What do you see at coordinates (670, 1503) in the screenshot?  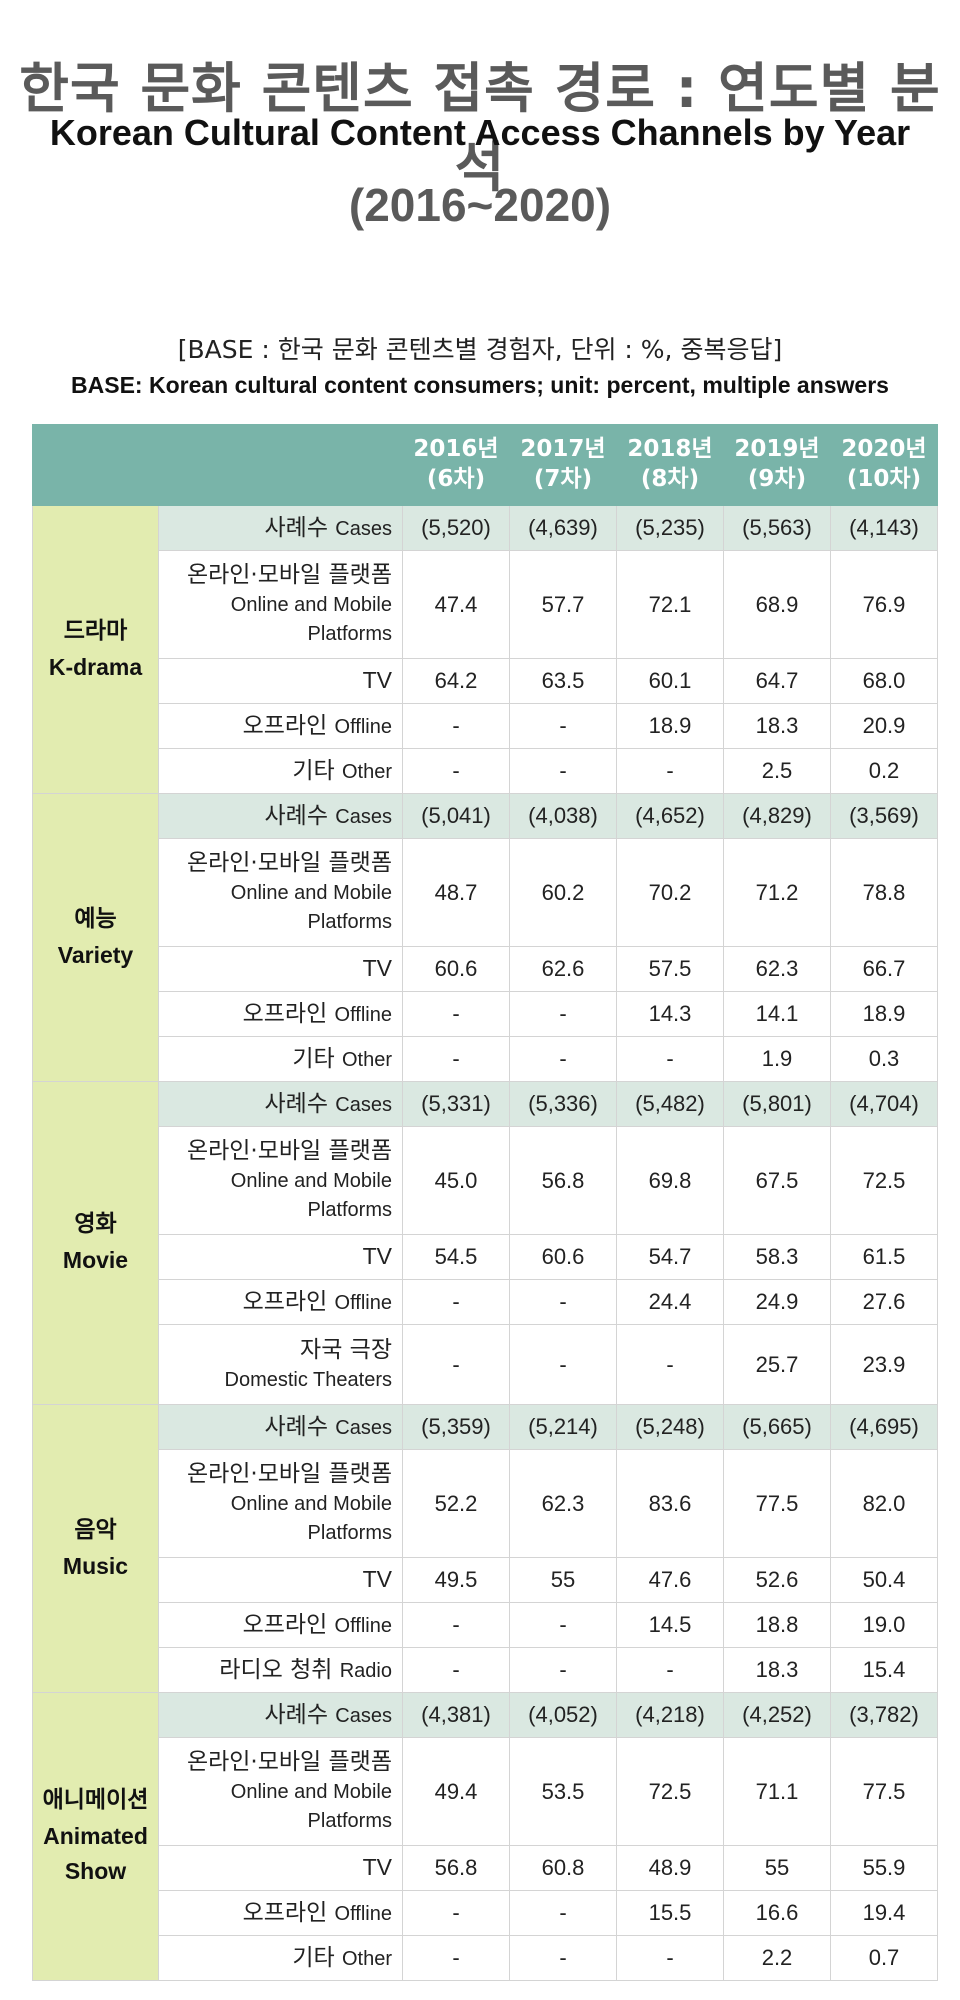 I see `value-cell: 83.6` at bounding box center [670, 1503].